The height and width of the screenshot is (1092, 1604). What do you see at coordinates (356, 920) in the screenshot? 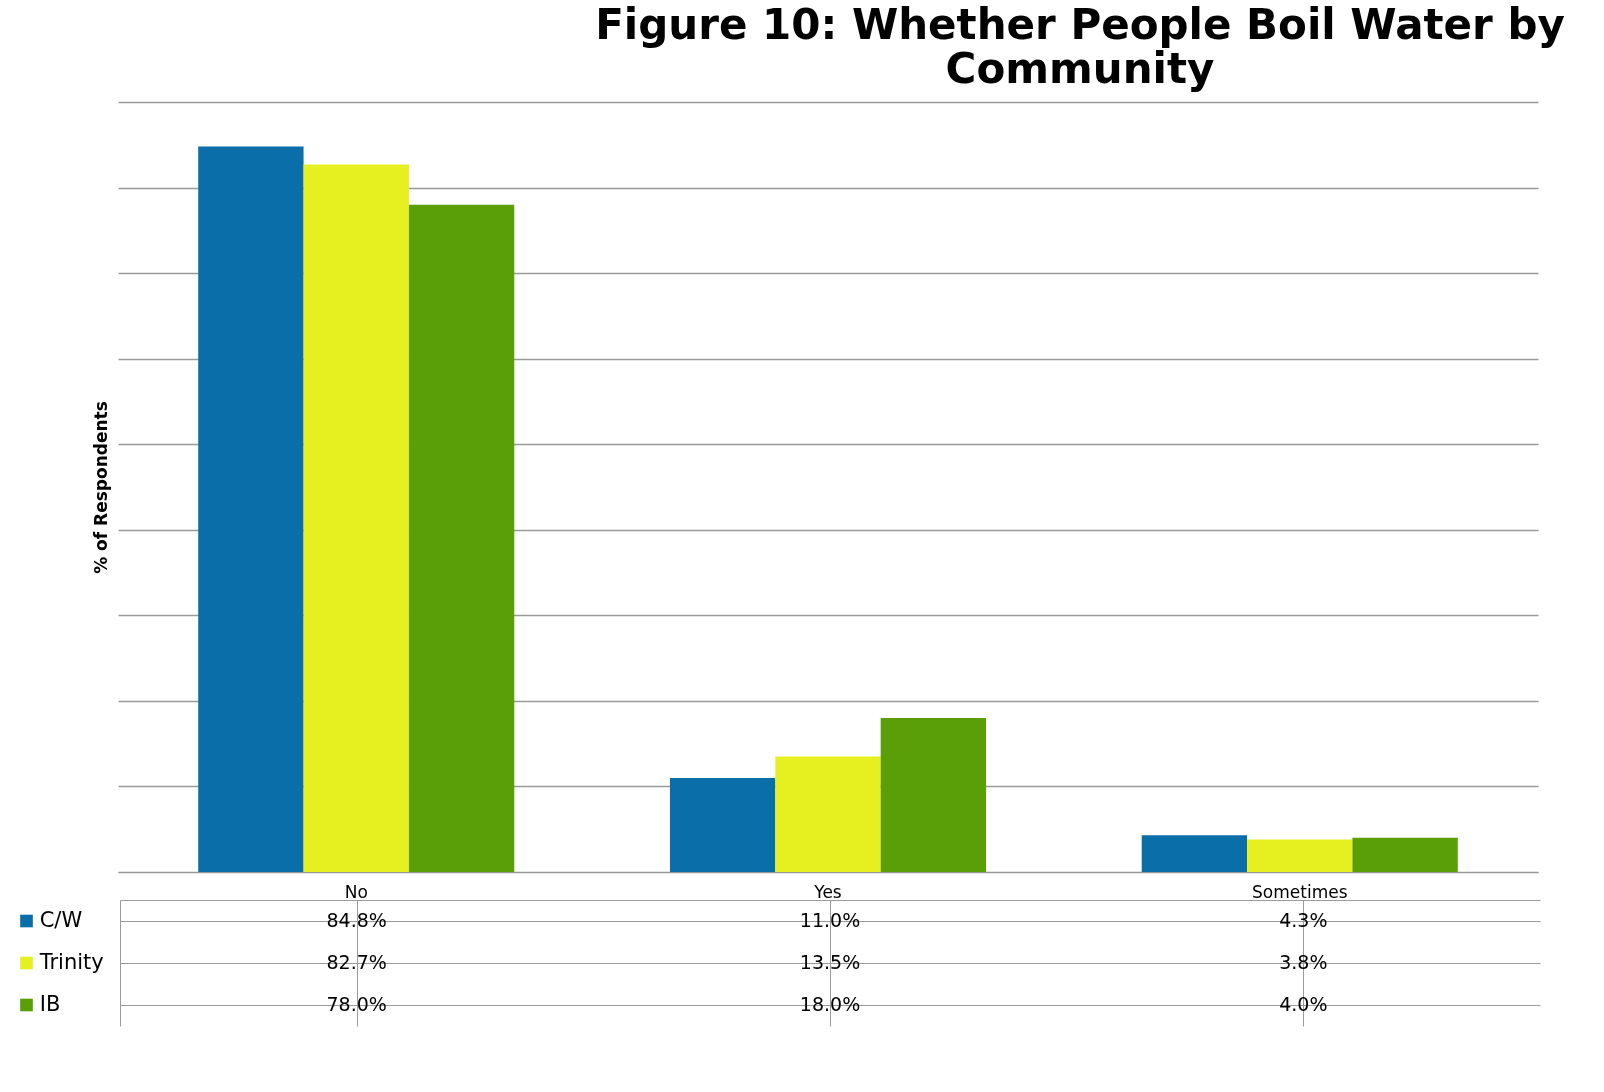
I see `data-label: 84.8%` at bounding box center [356, 920].